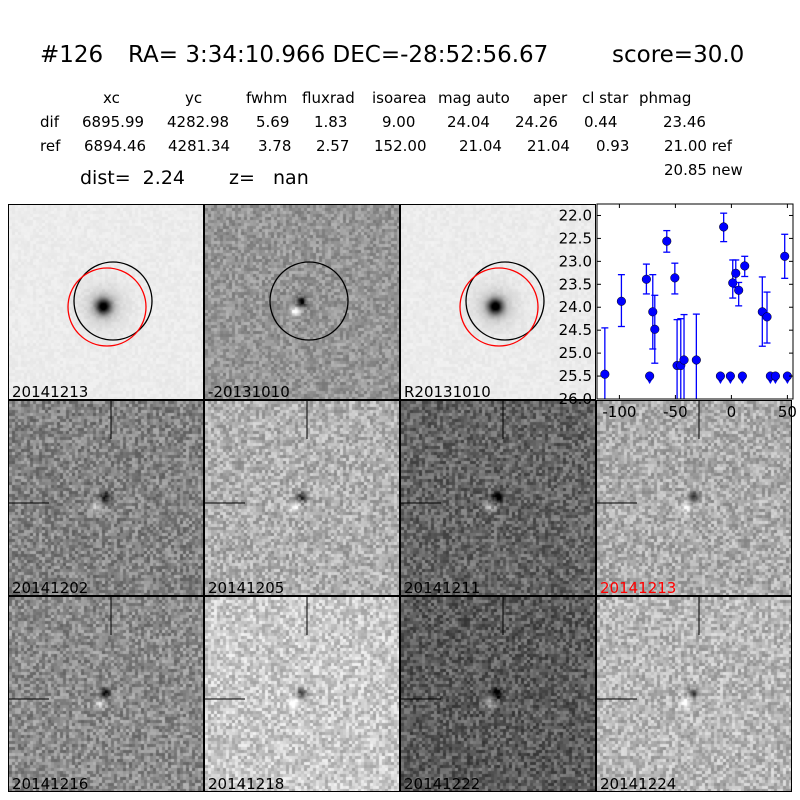 The width and height of the screenshot is (800, 800). What do you see at coordinates (536, 122) in the screenshot?
I see `table-cell: 24.26` at bounding box center [536, 122].